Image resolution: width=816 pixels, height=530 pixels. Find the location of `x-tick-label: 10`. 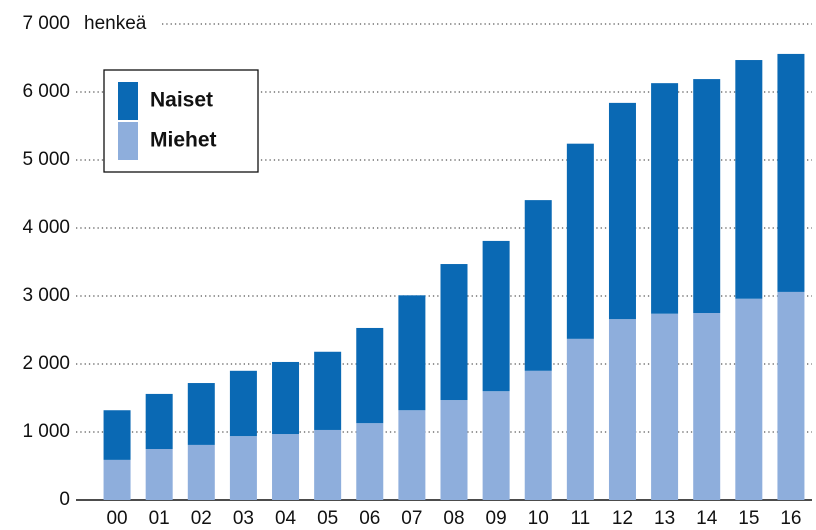

x-tick-label: 10 is located at coordinates (538, 518).